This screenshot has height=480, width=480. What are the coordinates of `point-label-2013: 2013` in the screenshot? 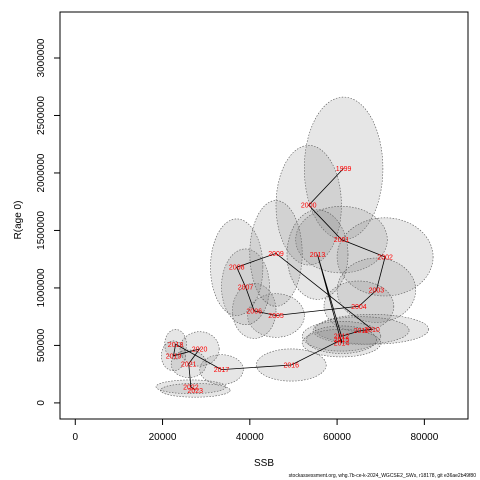 It's located at (318, 255).